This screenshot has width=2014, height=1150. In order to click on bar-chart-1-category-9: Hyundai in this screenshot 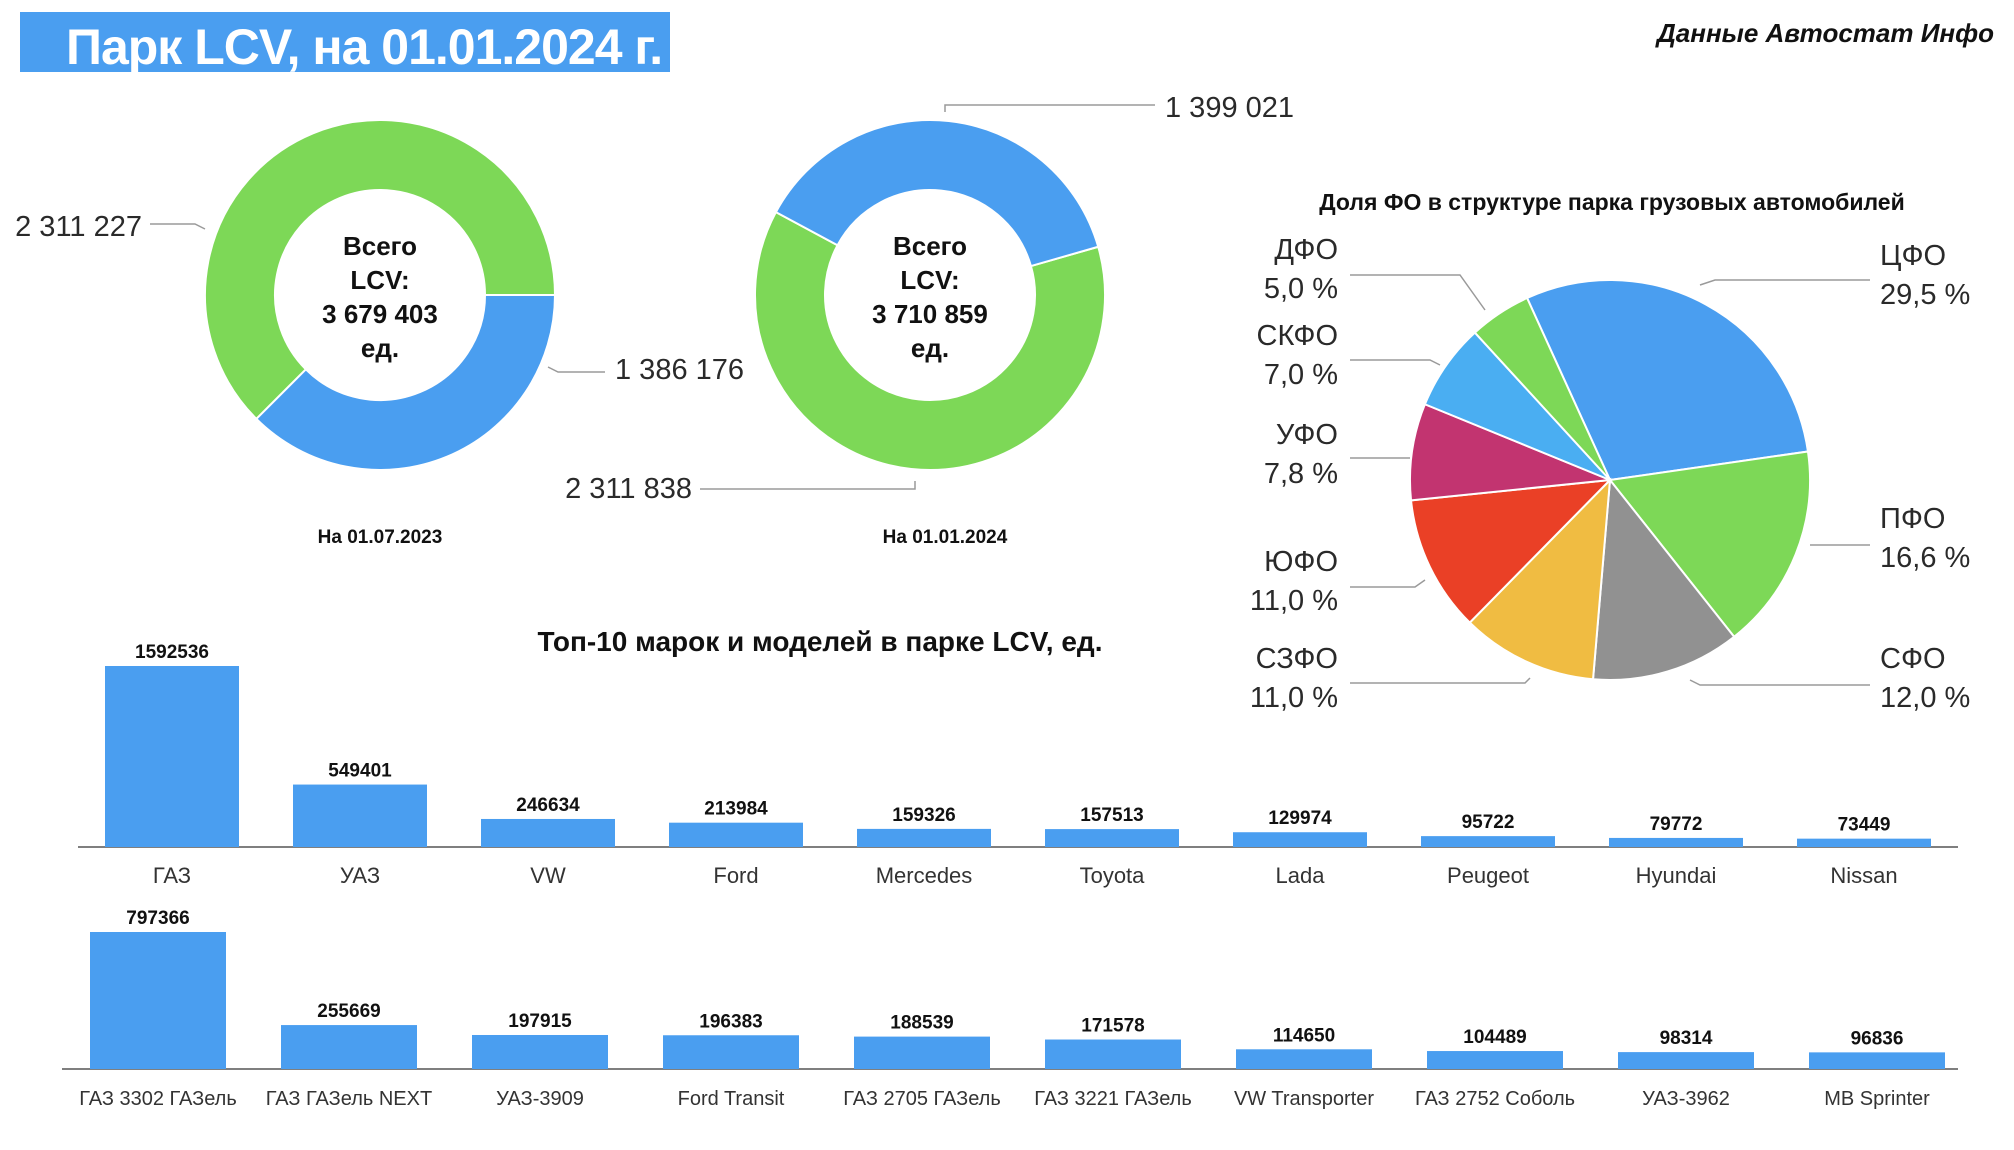, I will do `click(1676, 875)`.